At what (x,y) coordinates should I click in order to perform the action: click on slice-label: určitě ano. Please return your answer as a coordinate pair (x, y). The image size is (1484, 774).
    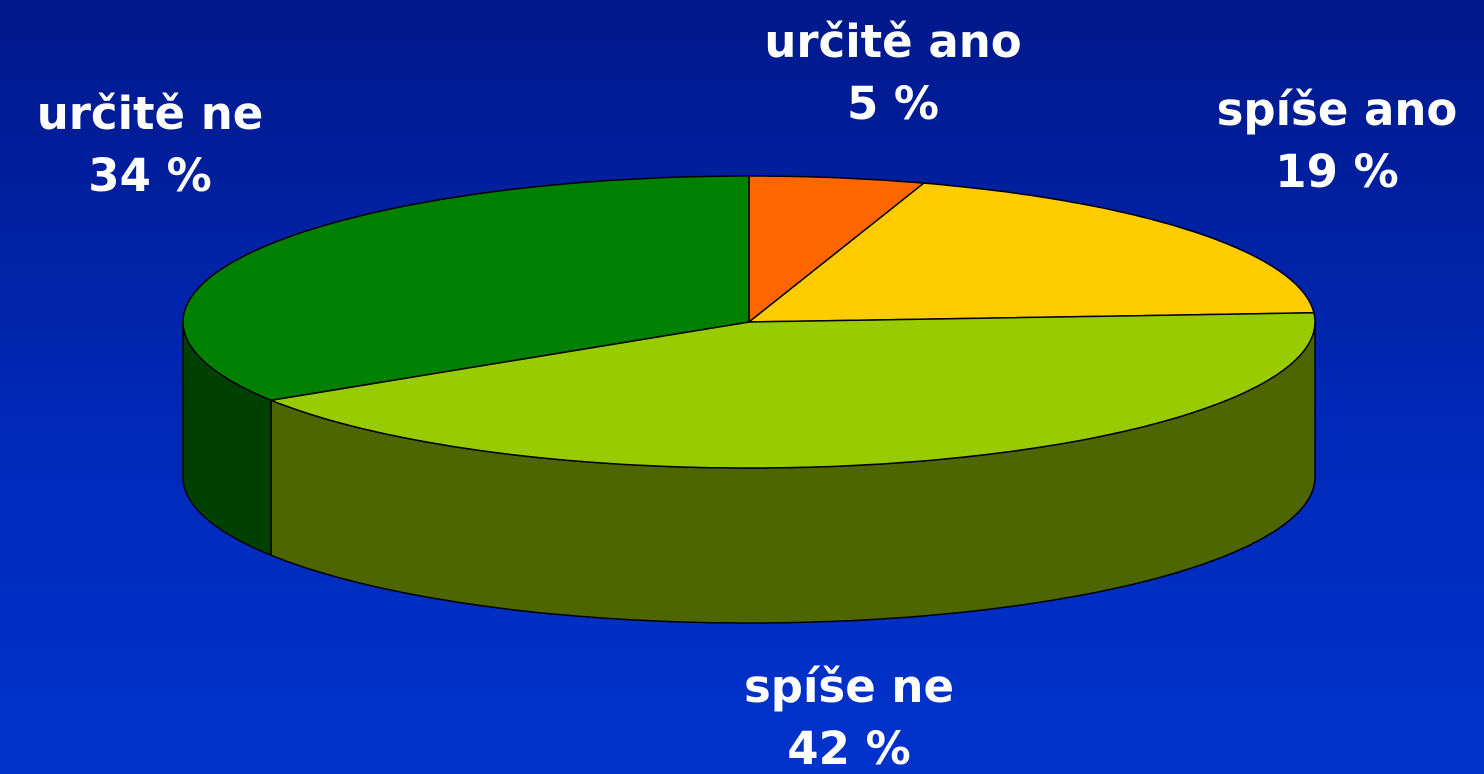
    Looking at the image, I should click on (892, 41).